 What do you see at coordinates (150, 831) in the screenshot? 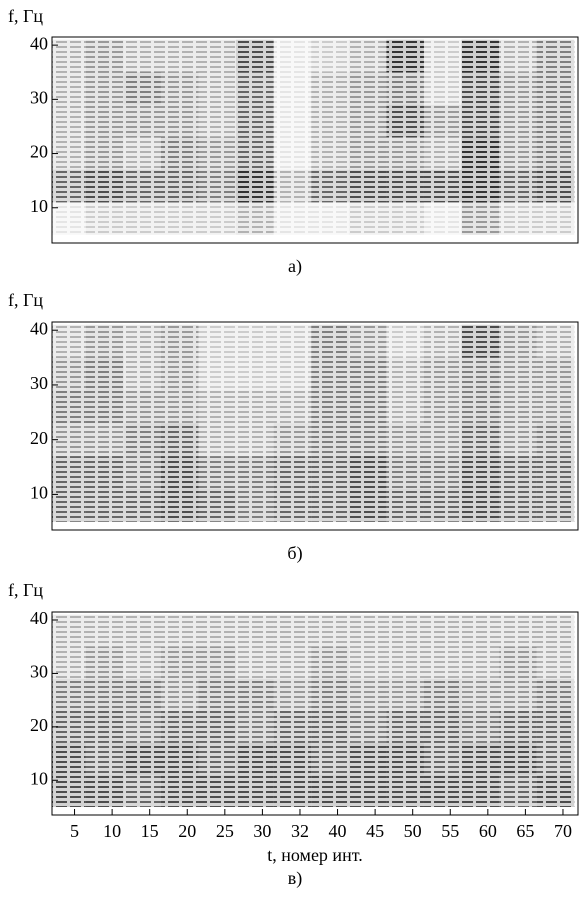
I see `x-tick-label: 15` at bounding box center [150, 831].